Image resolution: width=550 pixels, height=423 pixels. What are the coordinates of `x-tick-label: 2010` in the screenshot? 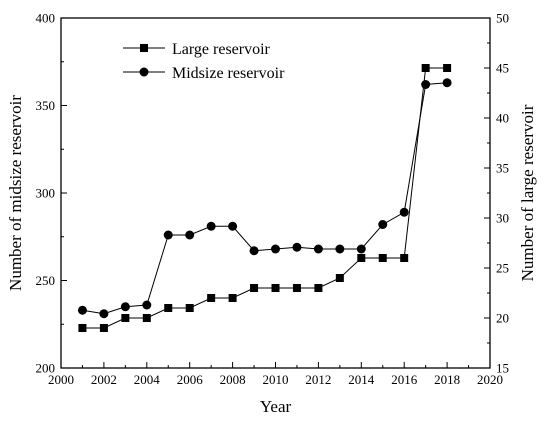 It's located at (276, 379).